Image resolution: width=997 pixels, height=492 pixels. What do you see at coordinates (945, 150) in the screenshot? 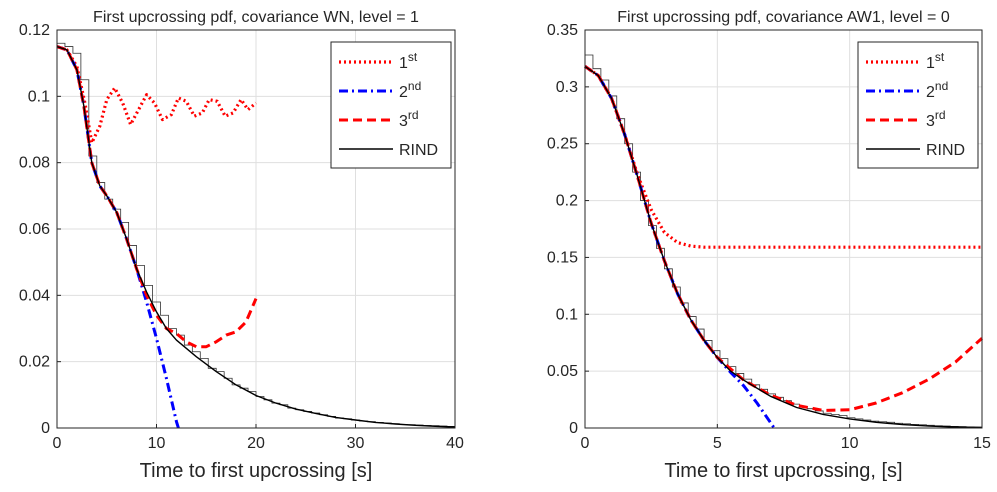
I see `chart2-legend-label-rind: RIND` at bounding box center [945, 150].